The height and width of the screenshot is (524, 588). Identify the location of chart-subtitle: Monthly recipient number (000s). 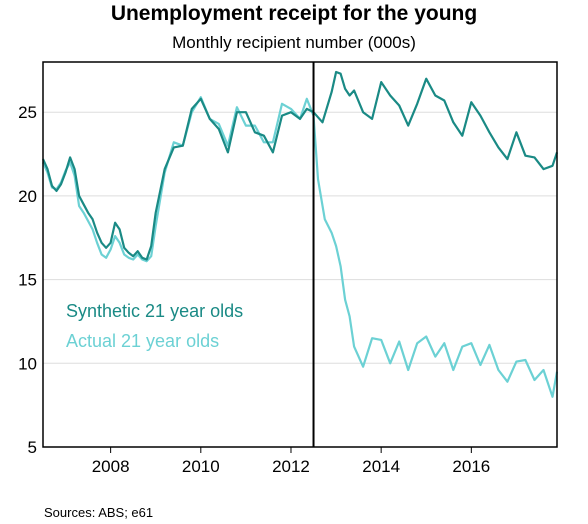
(294, 42).